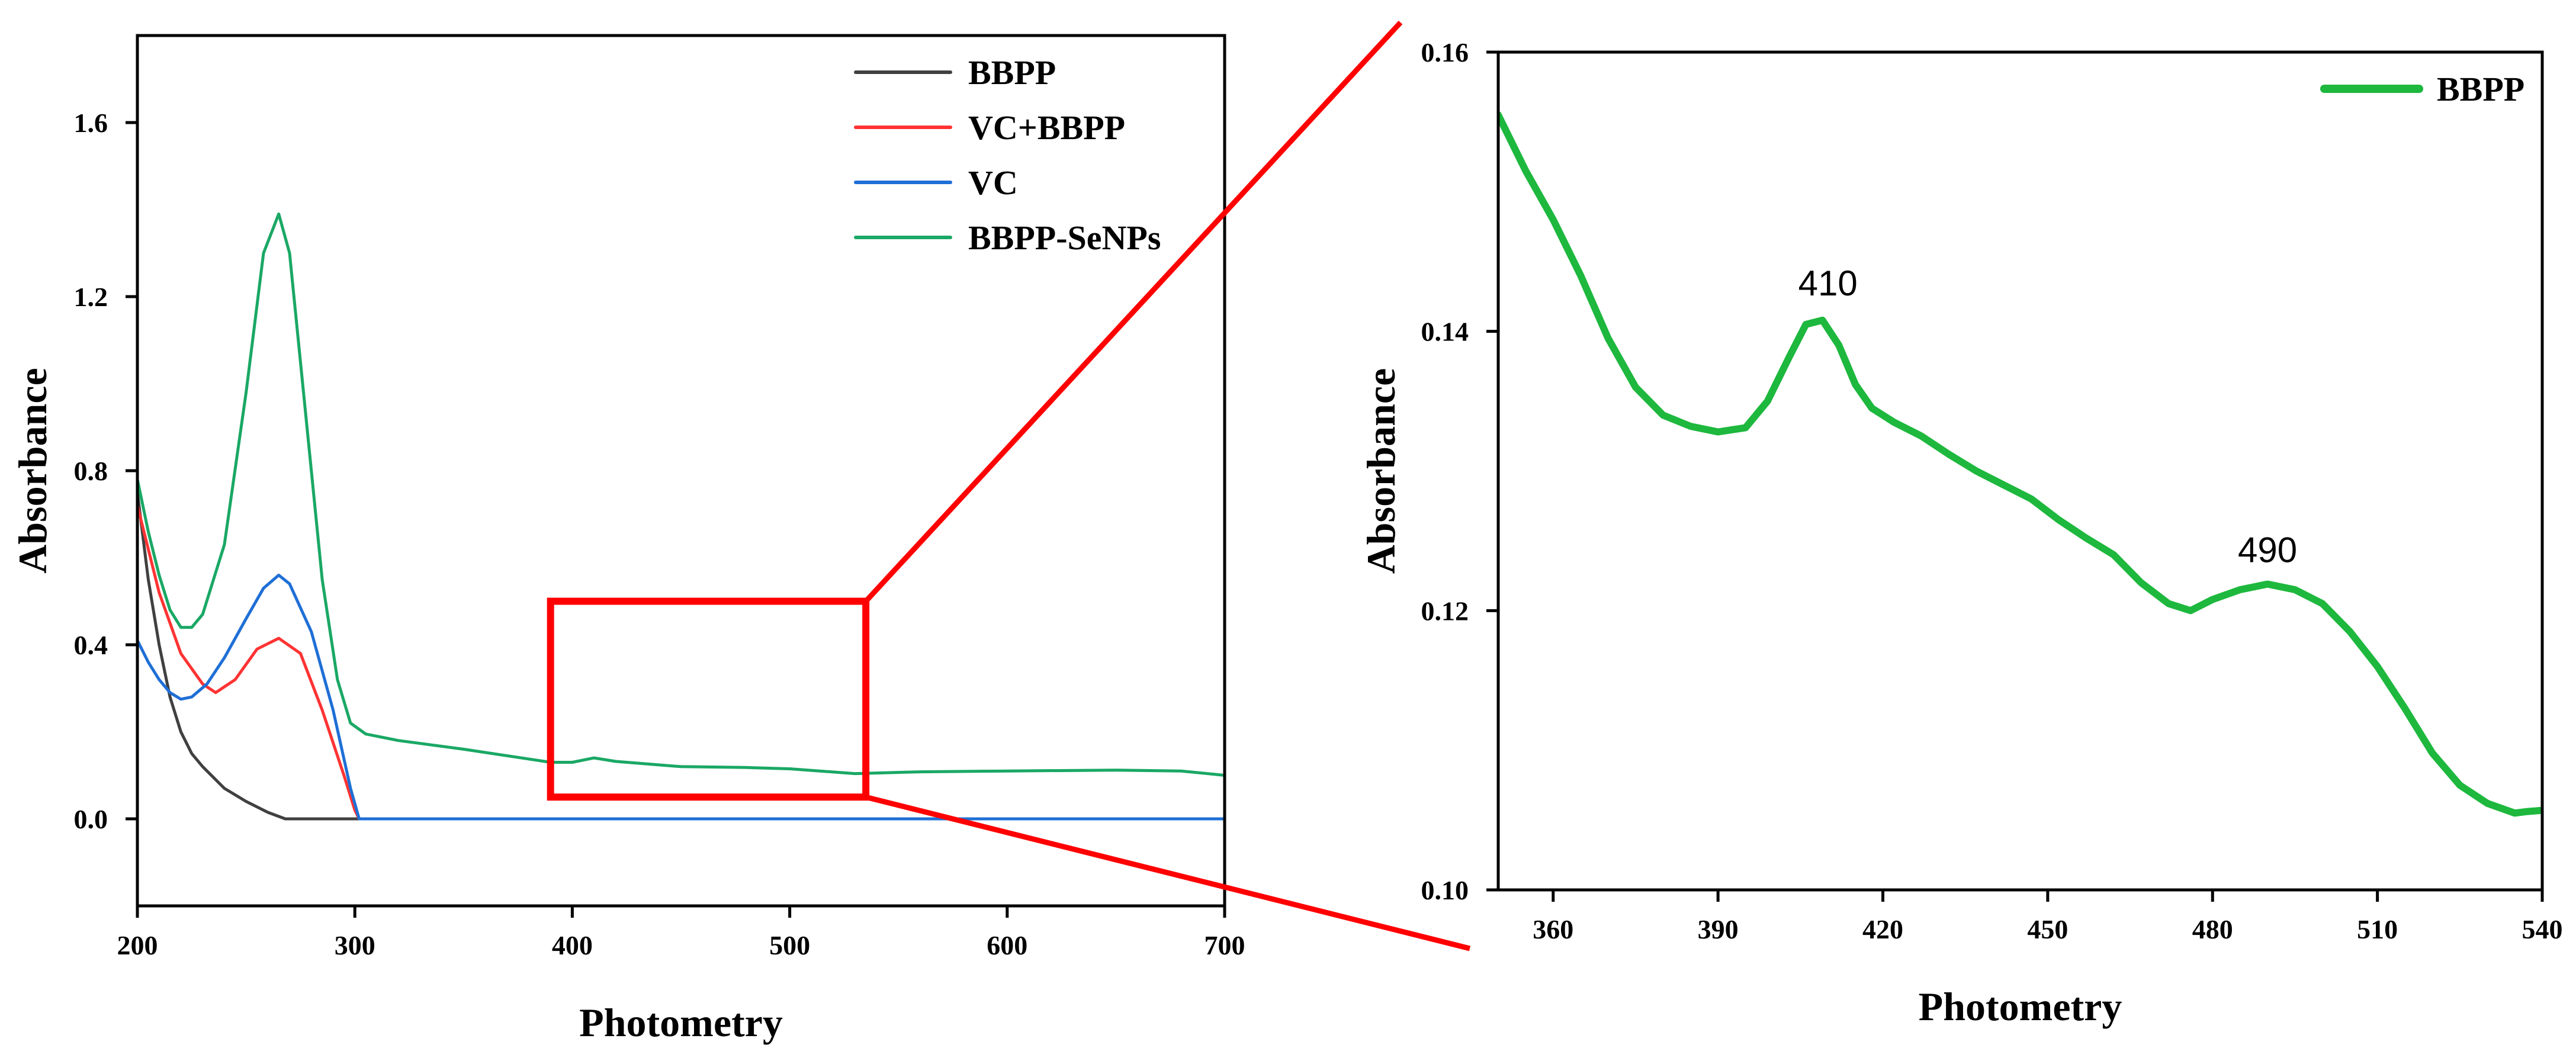 Image resolution: width=2576 pixels, height=1061 pixels. I want to click on peak-annotation: 410, so click(1828, 283).